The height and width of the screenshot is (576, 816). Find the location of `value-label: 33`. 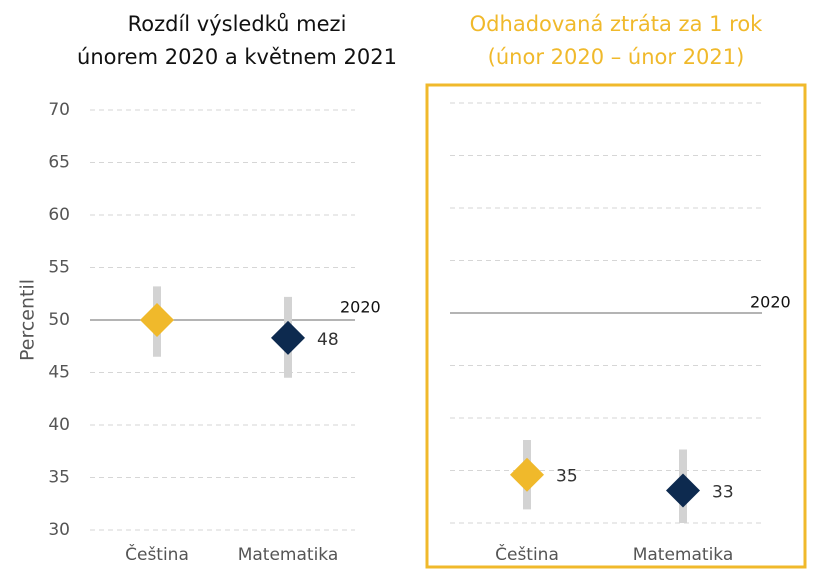

value-label: 33 is located at coordinates (723, 492).